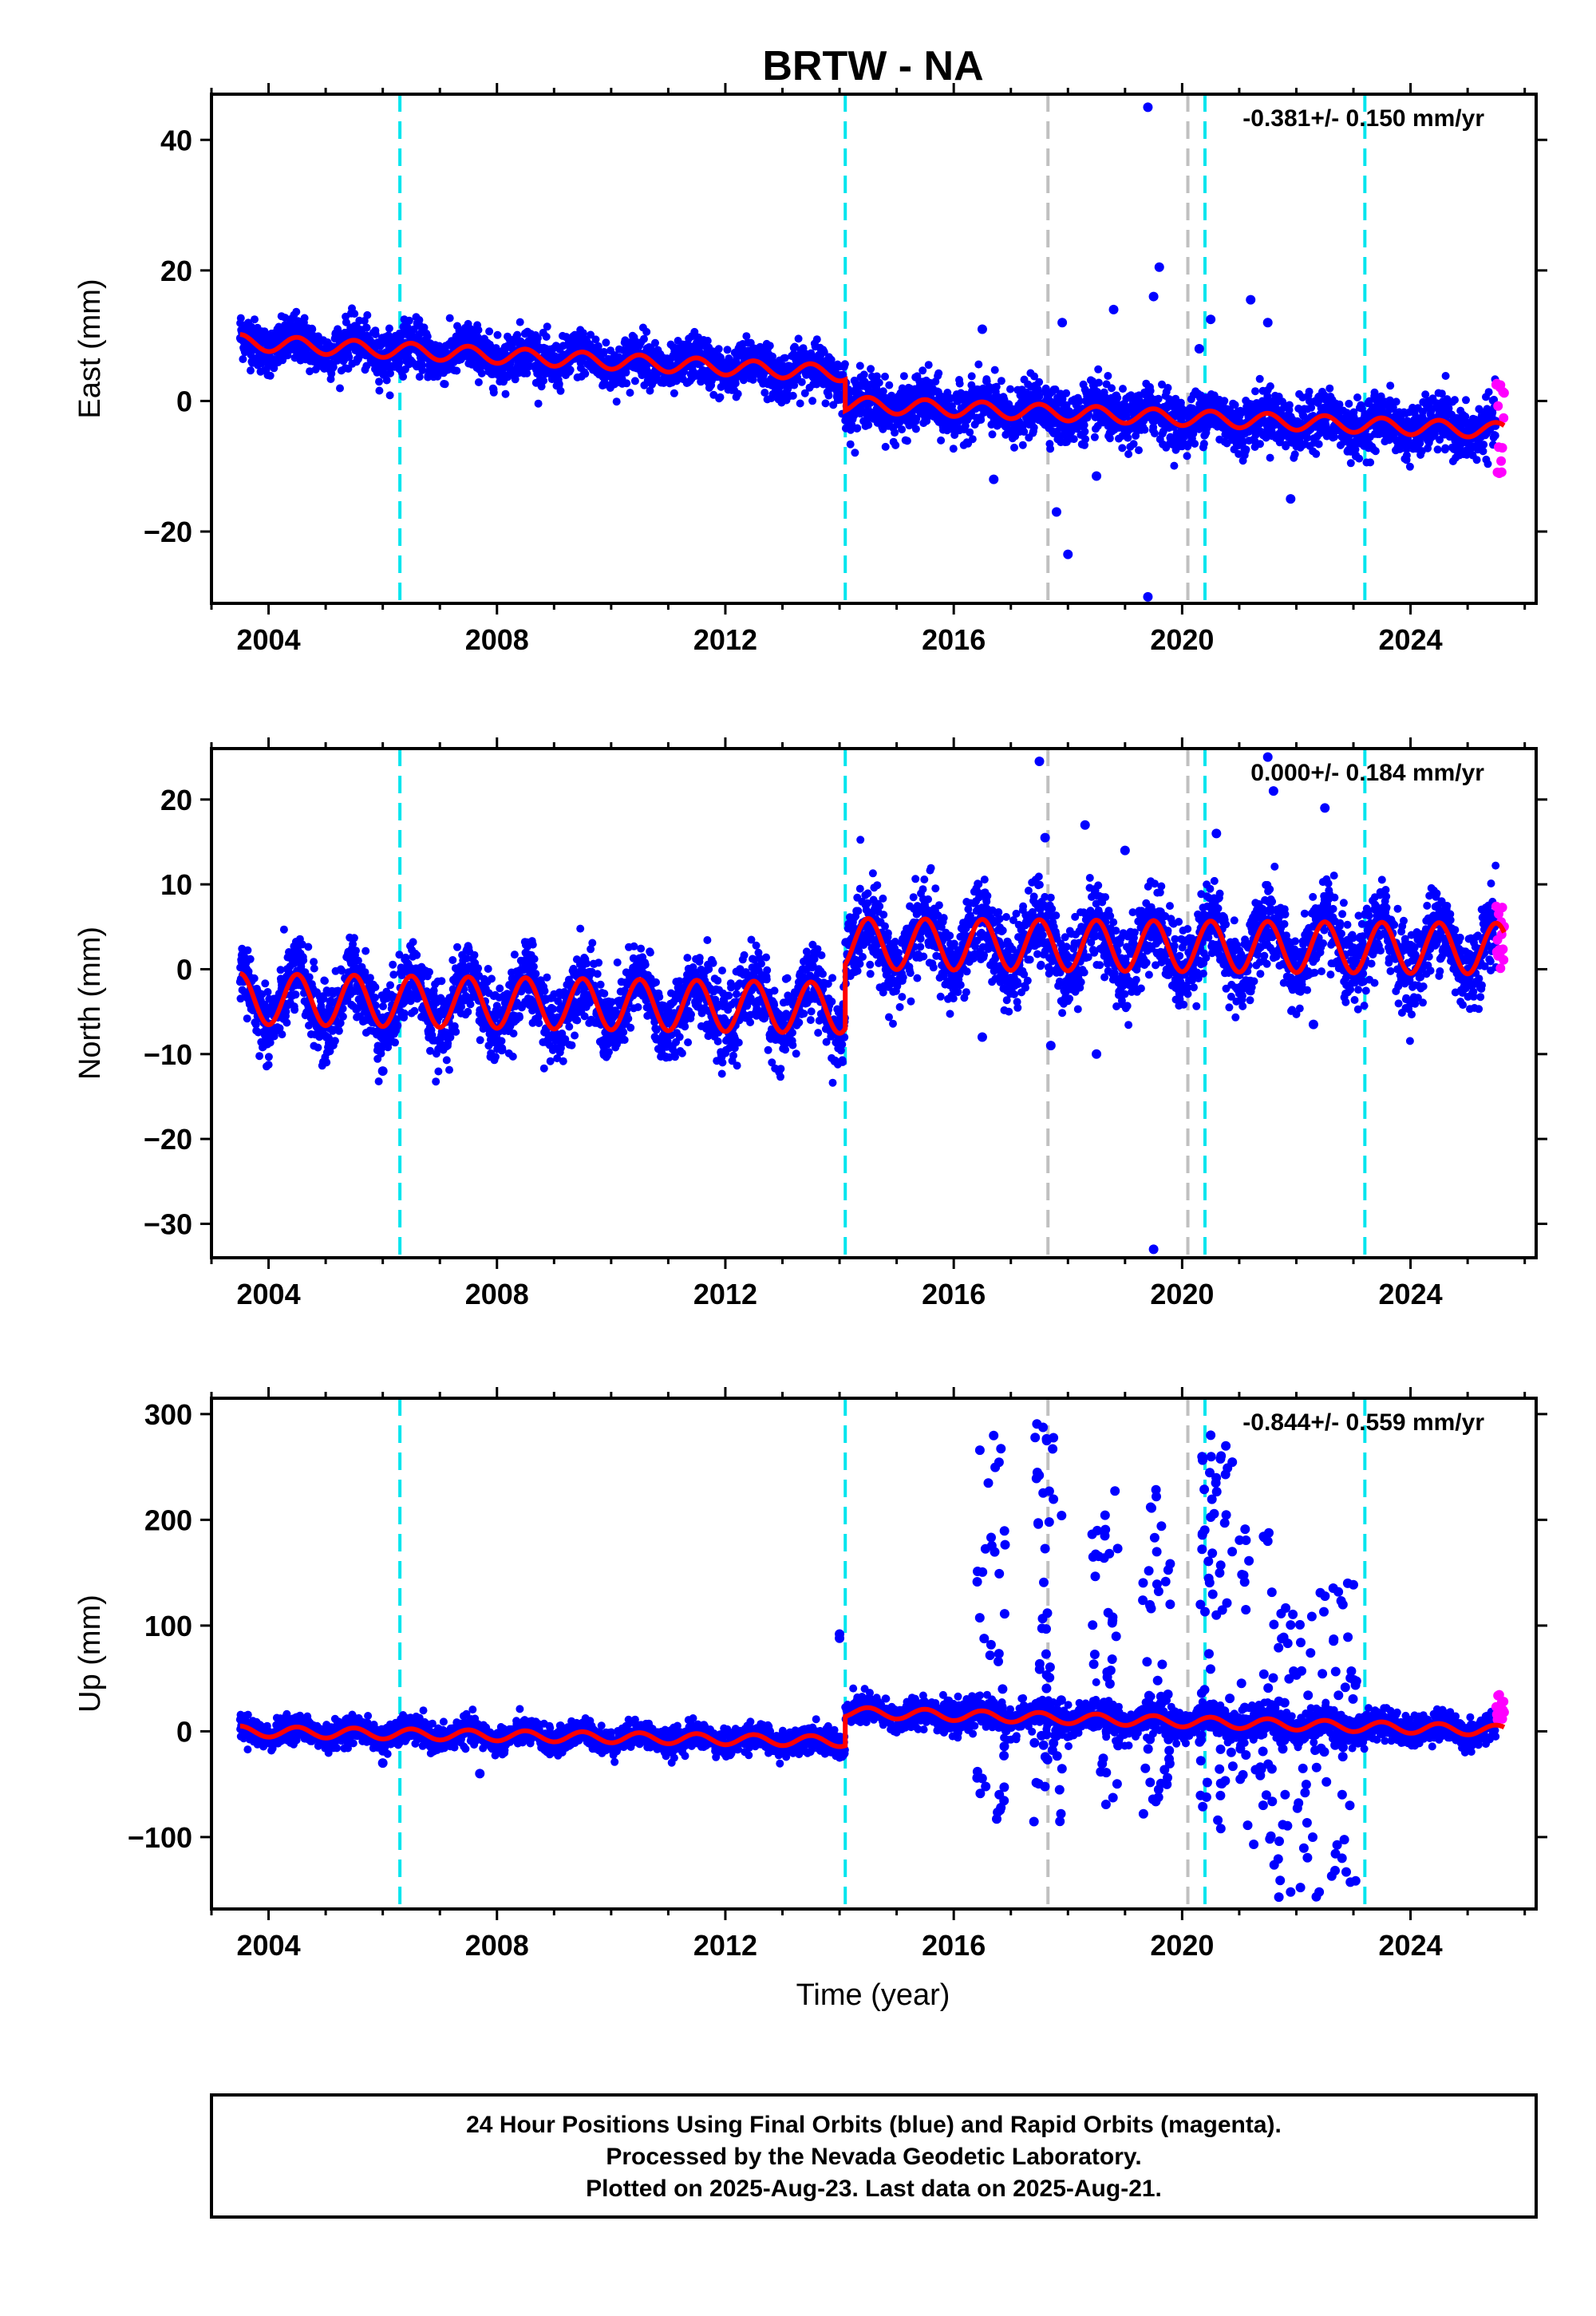  I want to click on y-tick-label: −20, so click(168, 532).